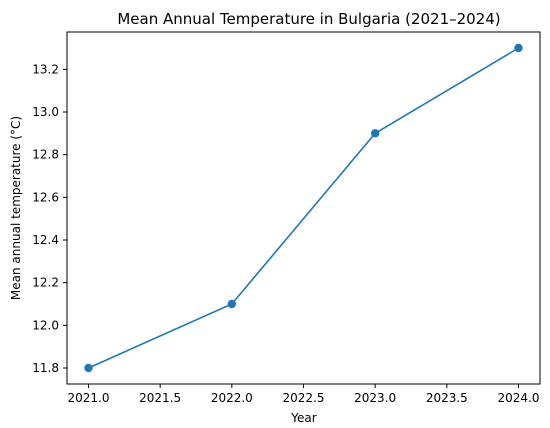 The width and height of the screenshot is (550, 428). What do you see at coordinates (519, 398) in the screenshot?
I see `x-tick-label: 2024.0` at bounding box center [519, 398].